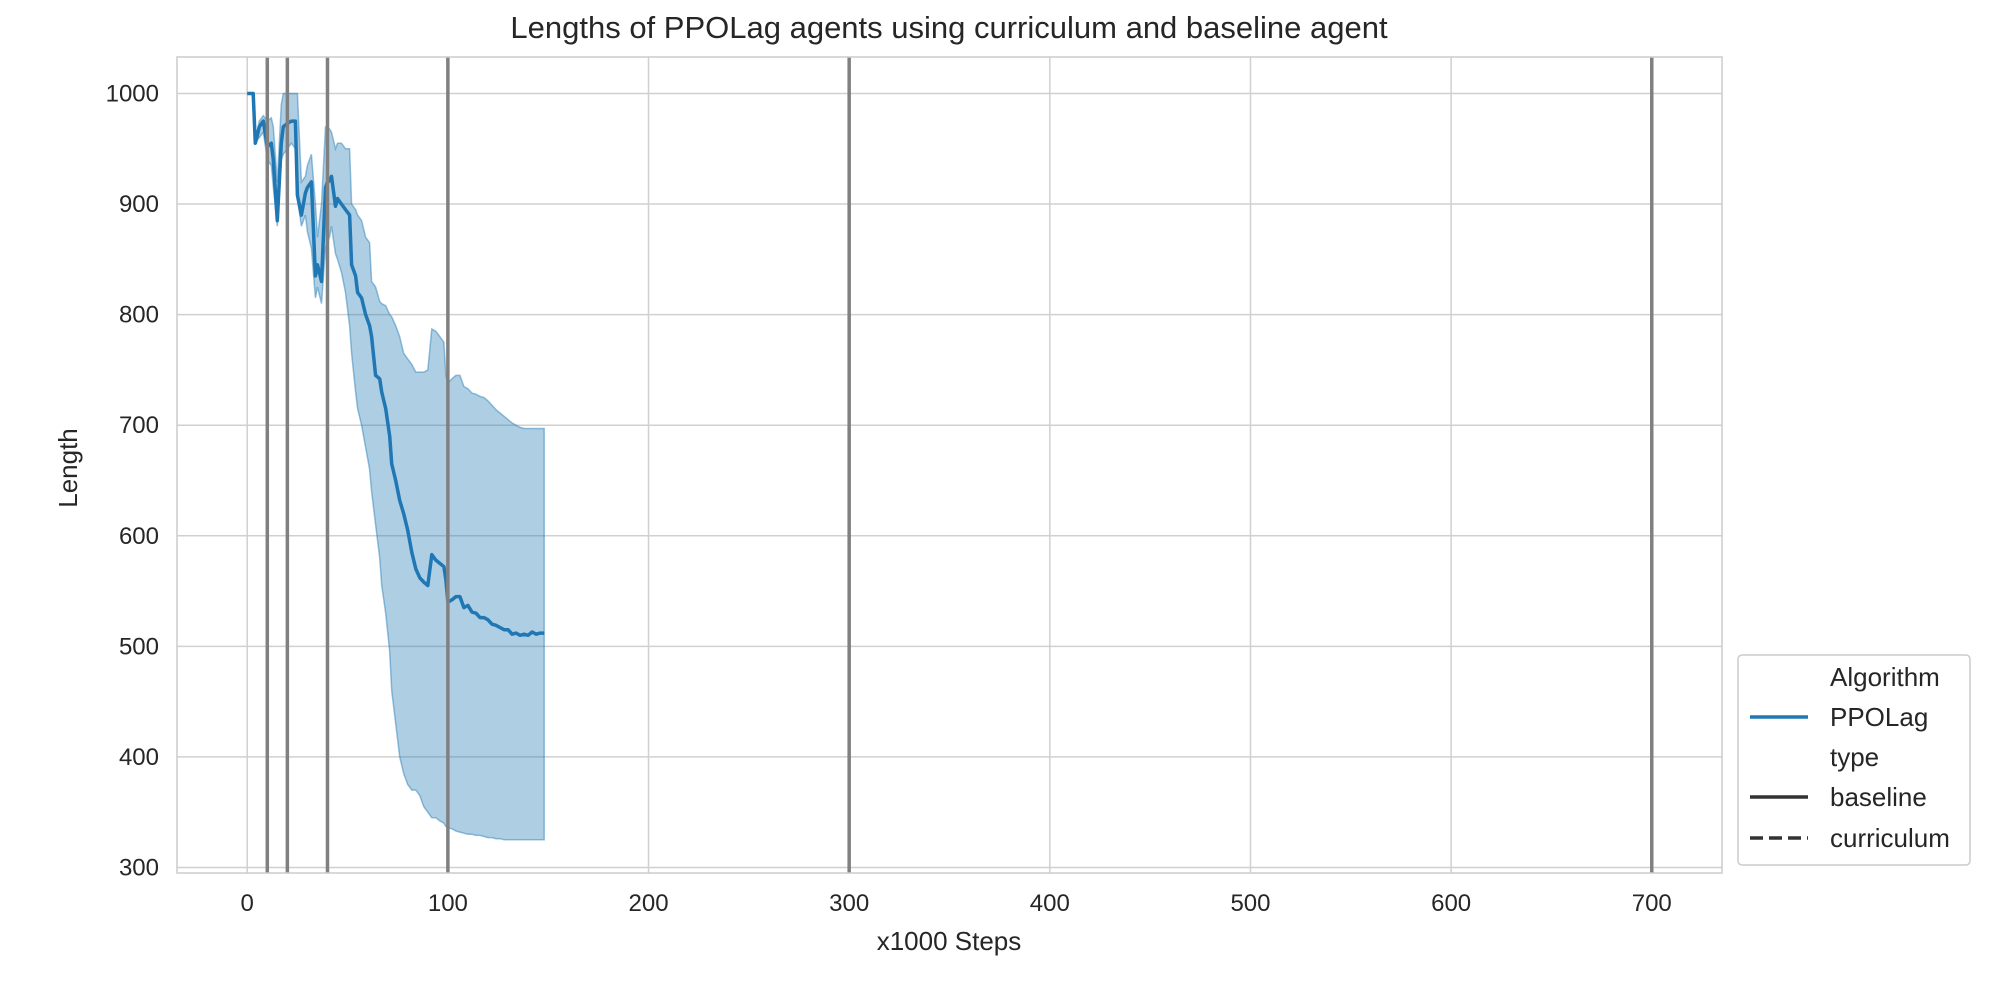 The image size is (2000, 1005). Describe the element at coordinates (139, 867) in the screenshot. I see `y-tick-label: 300` at that location.